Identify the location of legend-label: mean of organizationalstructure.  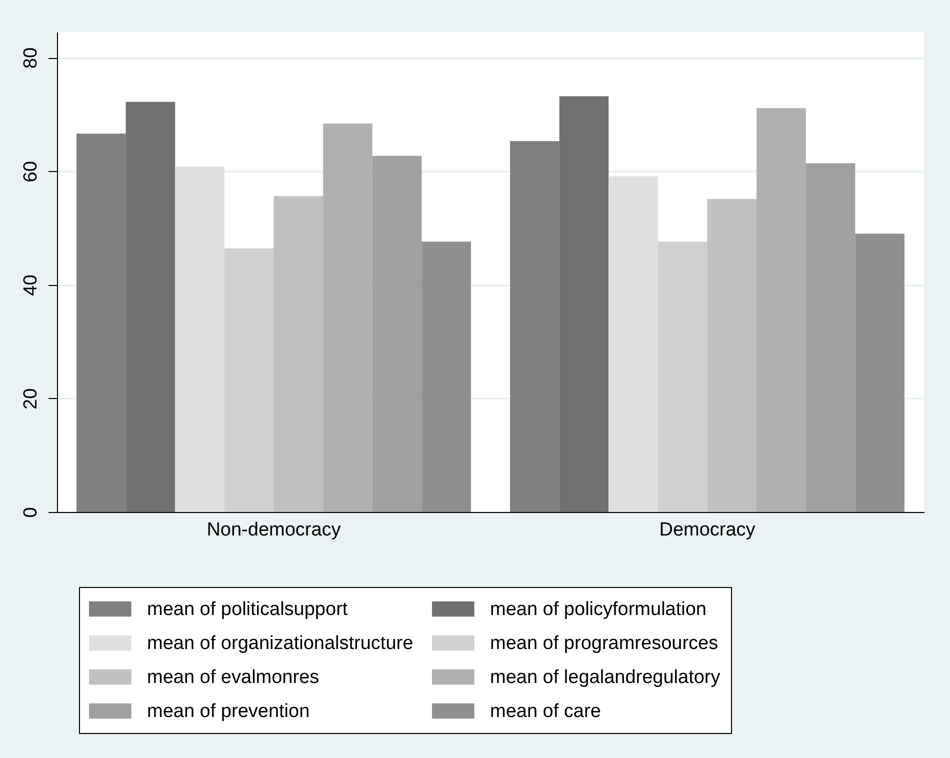
(280, 643).